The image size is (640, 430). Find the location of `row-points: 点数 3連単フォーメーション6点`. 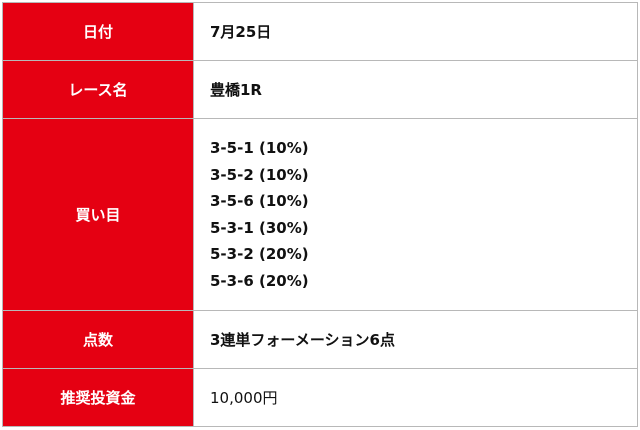

row-points: 点数 3連単フォーメーション6点 is located at coordinates (320, 339).